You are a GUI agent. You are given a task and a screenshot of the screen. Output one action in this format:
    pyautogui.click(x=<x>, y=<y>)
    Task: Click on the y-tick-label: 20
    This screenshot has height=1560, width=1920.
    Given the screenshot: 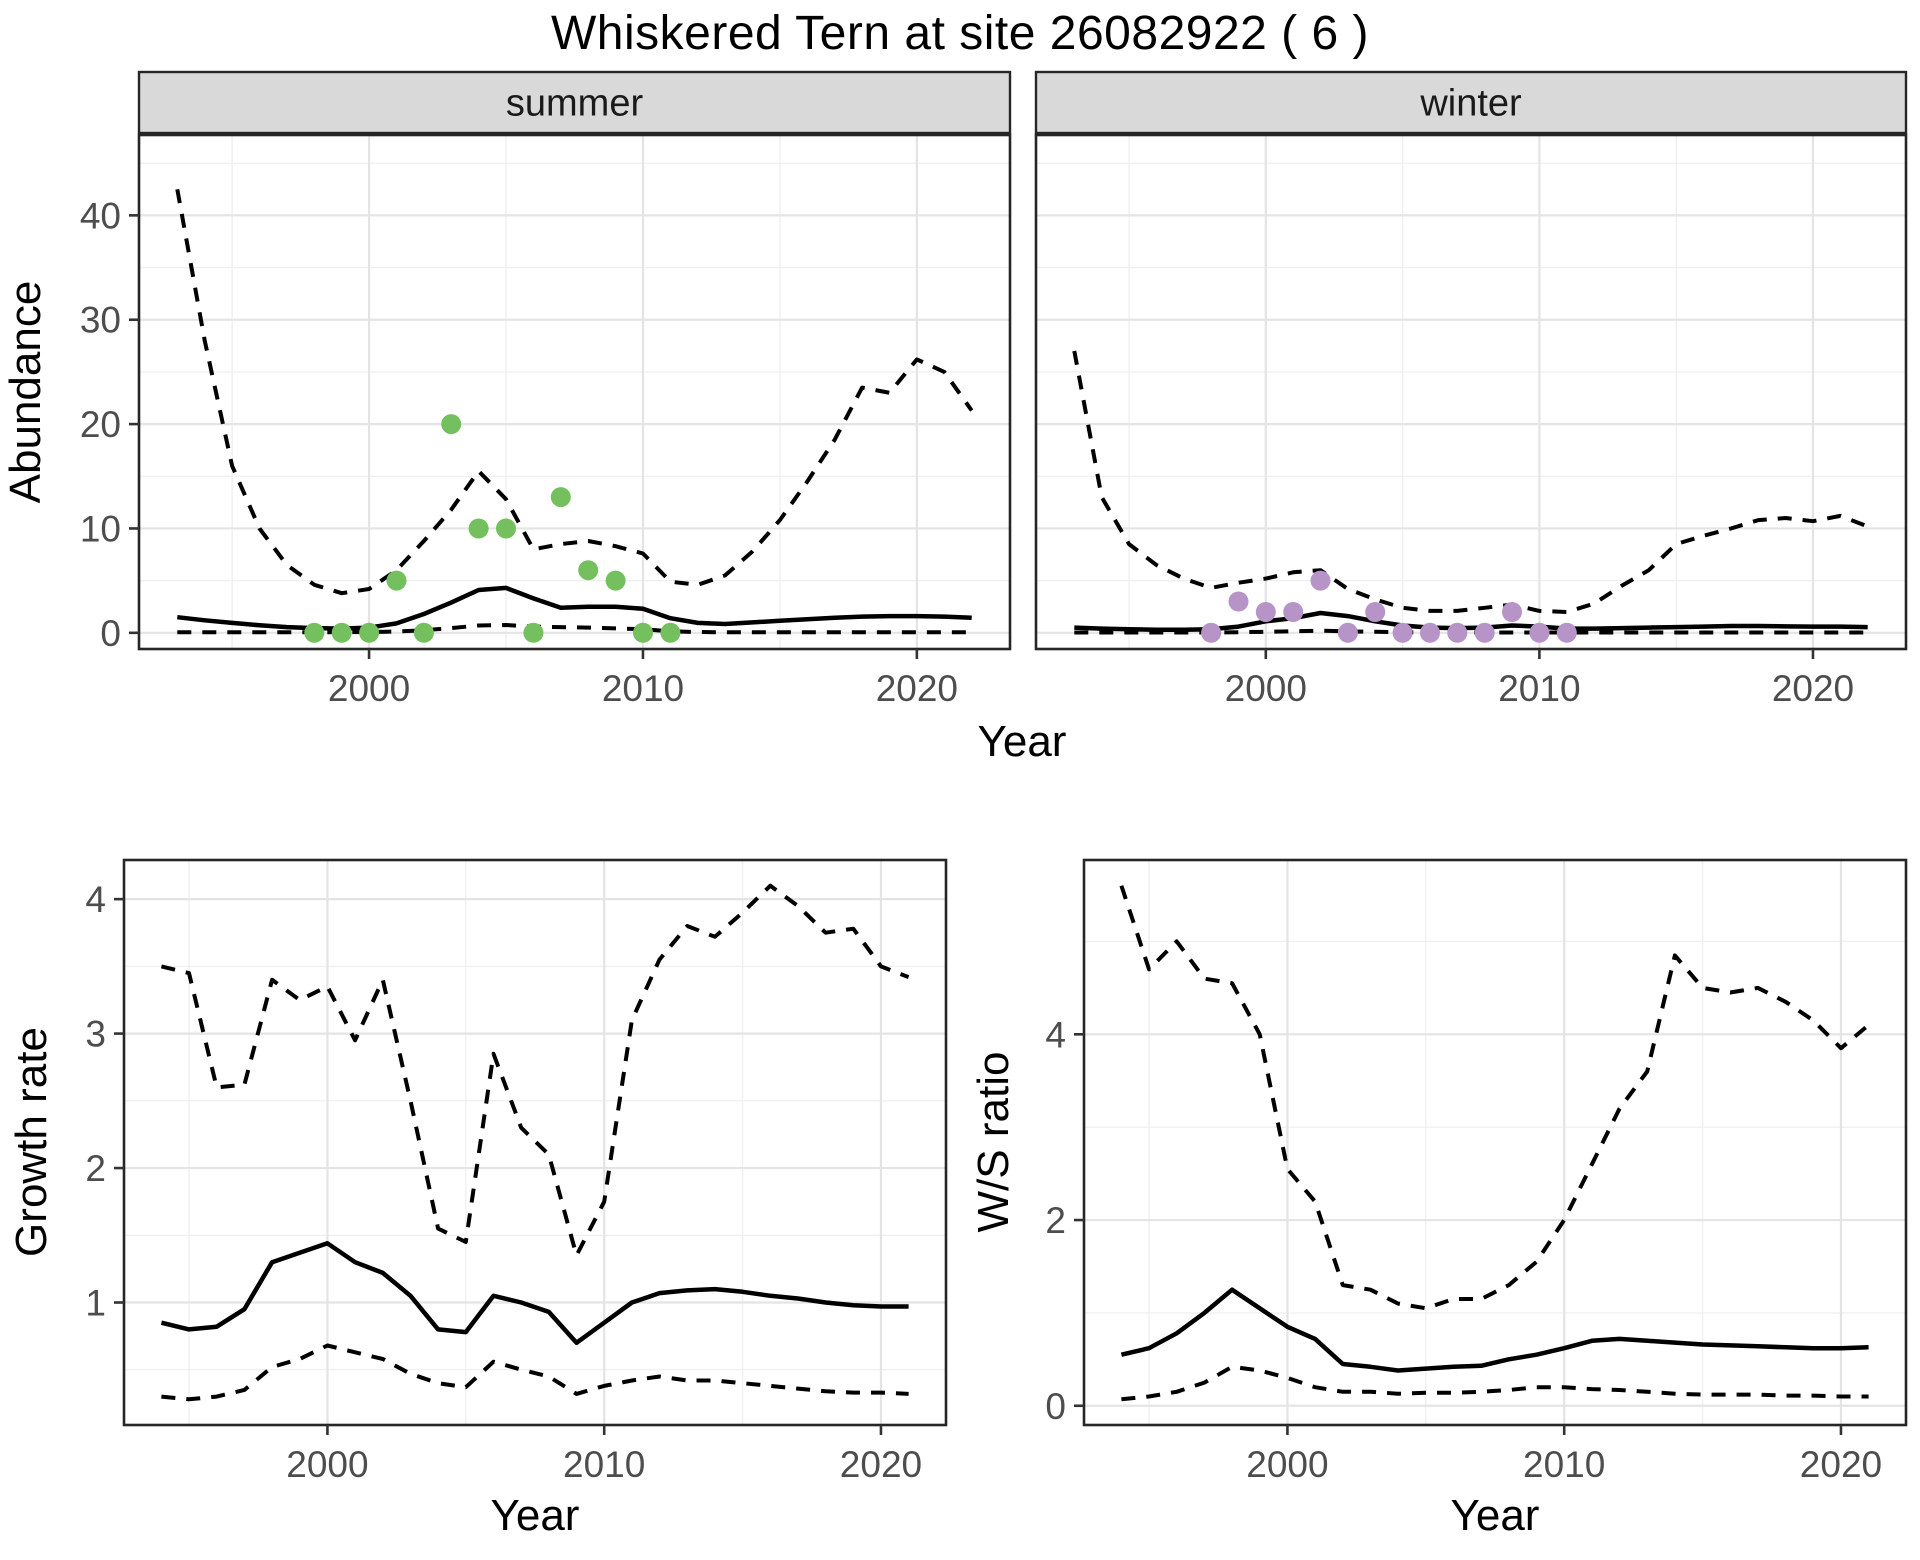 What is the action you would take?
    pyautogui.click(x=100, y=424)
    